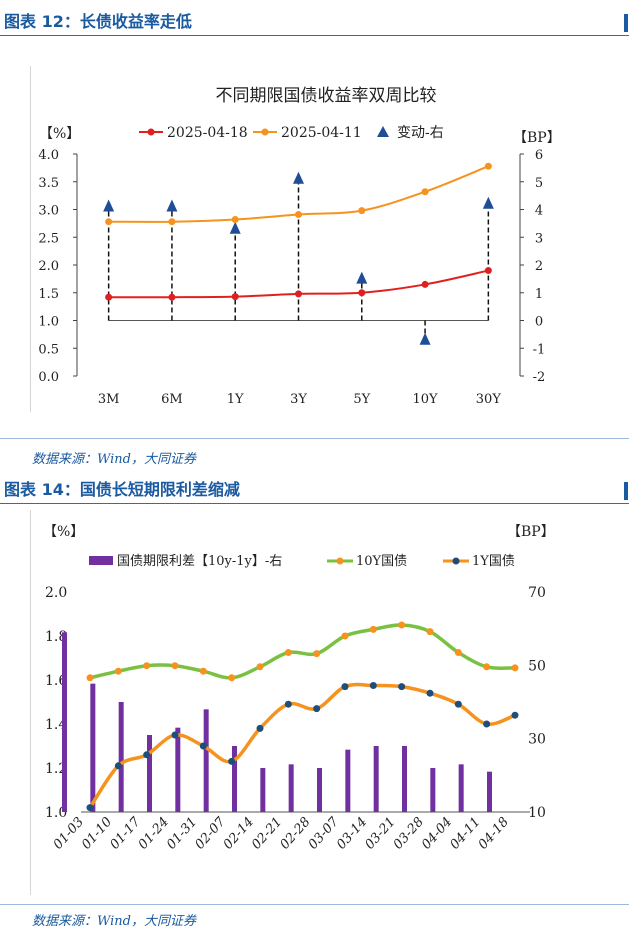 The width and height of the screenshot is (629, 939). I want to click on x-tick-label: 01-24, so click(154, 834).